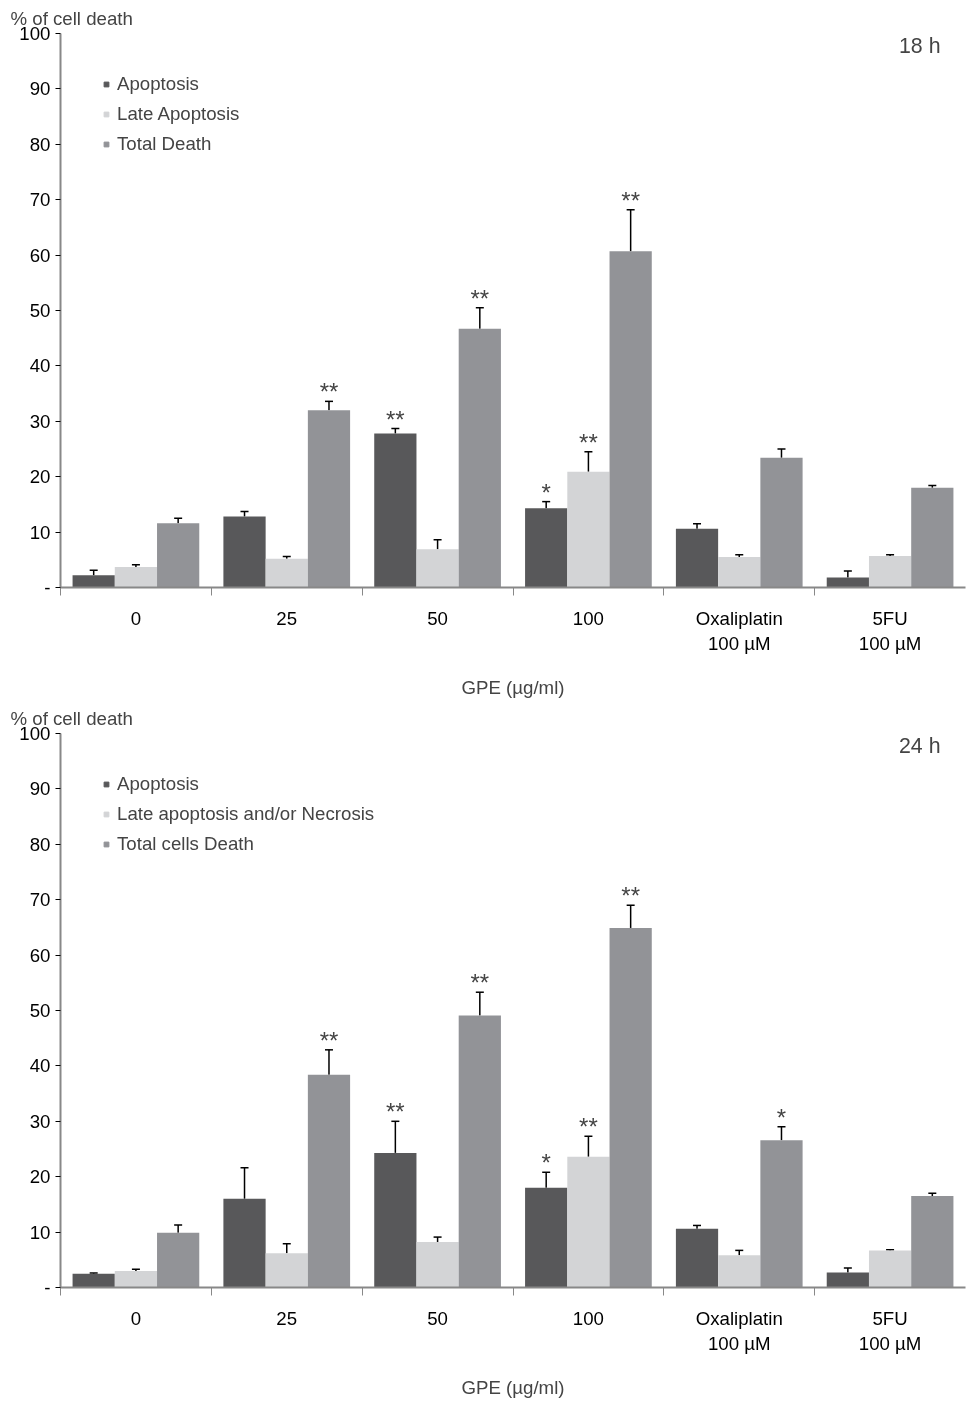  What do you see at coordinates (178, 114) in the screenshot?
I see `legend-label: Late Apoptosis` at bounding box center [178, 114].